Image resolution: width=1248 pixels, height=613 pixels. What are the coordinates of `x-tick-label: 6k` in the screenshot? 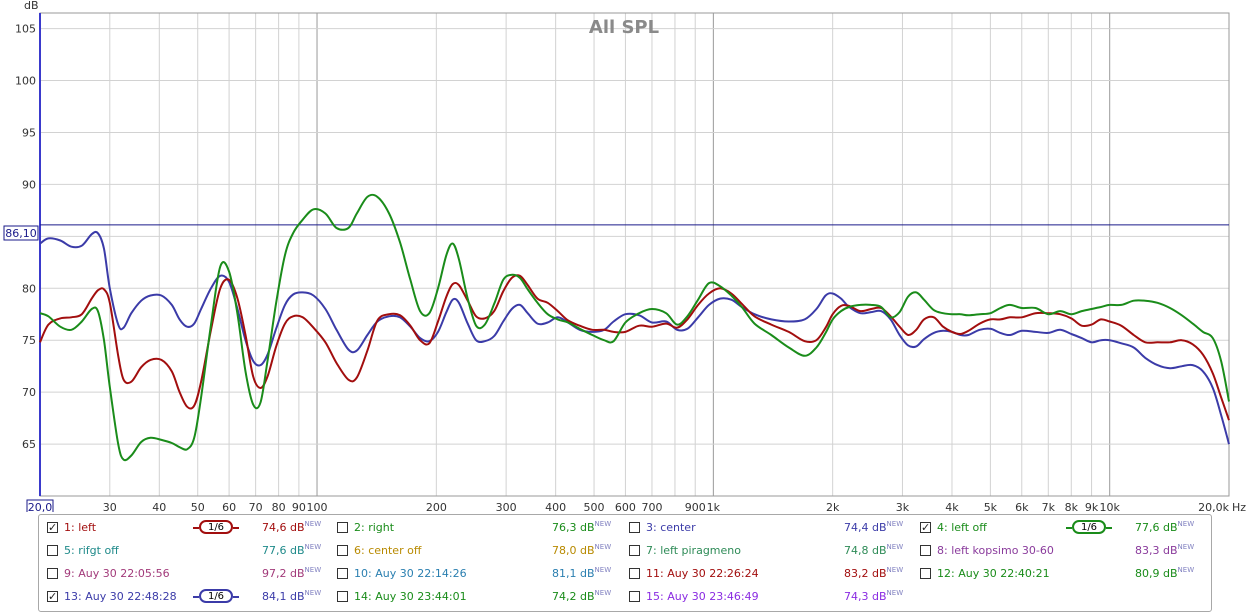 It's located at (1022, 506).